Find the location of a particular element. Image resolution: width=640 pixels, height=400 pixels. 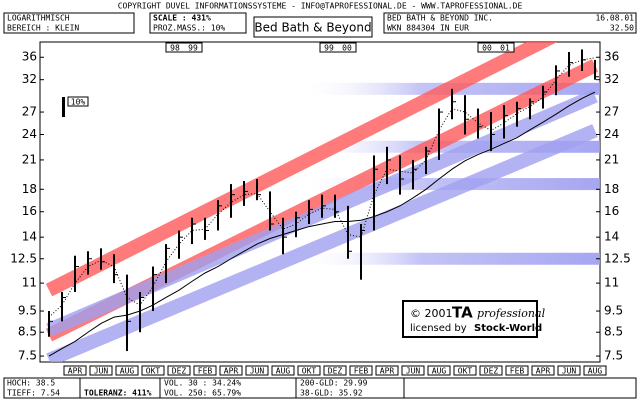

pct-label: 10% is located at coordinates (78, 102).